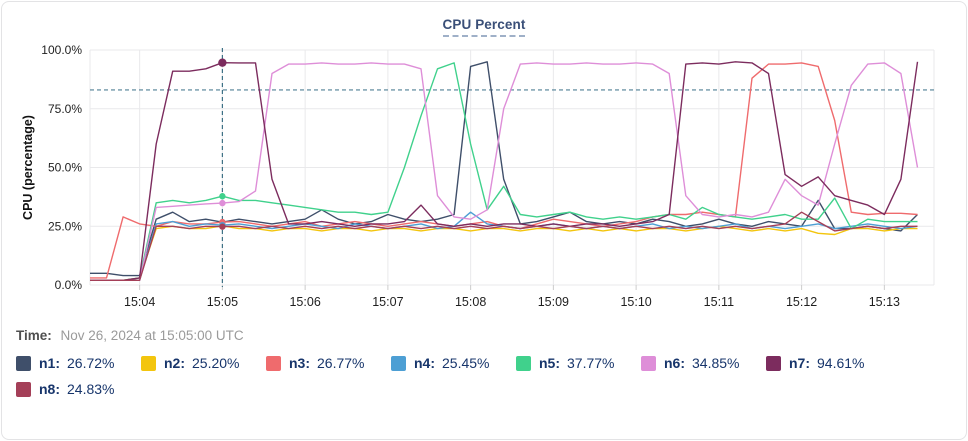 The image size is (968, 441). Describe the element at coordinates (23, 389) in the screenshot. I see `legend-swatch-n8` at that location.